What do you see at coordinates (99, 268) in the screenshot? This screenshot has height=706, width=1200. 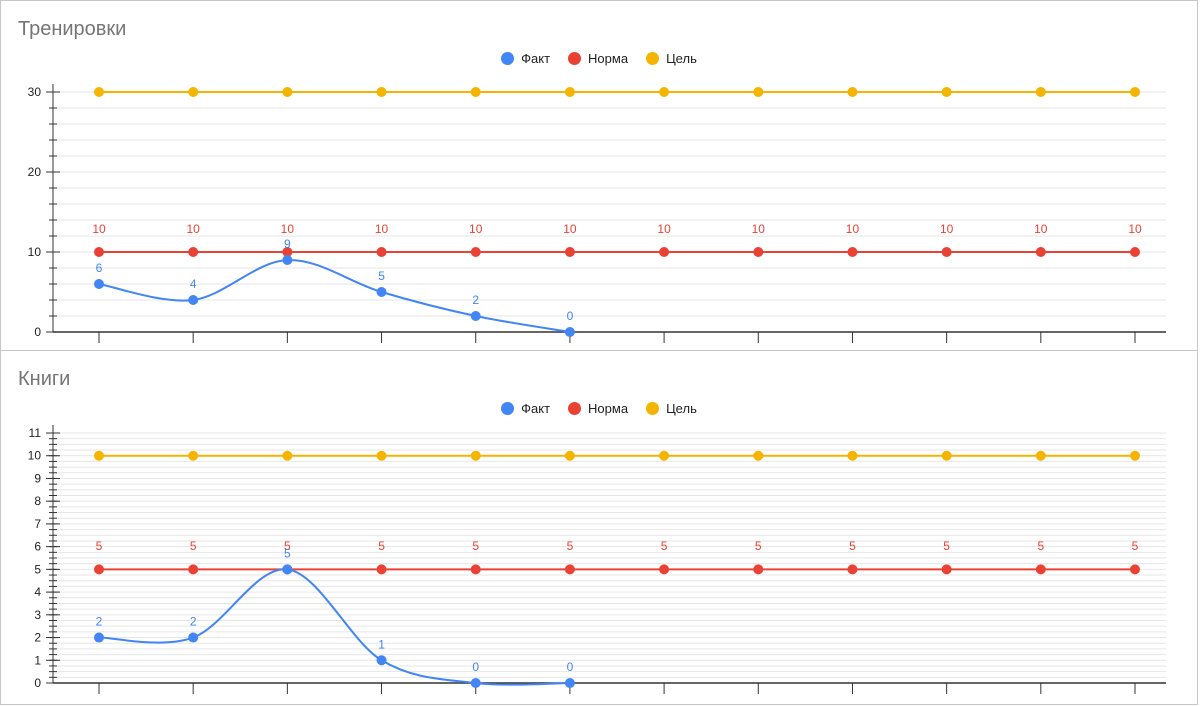 I see `data-label-fact: 6` at bounding box center [99, 268].